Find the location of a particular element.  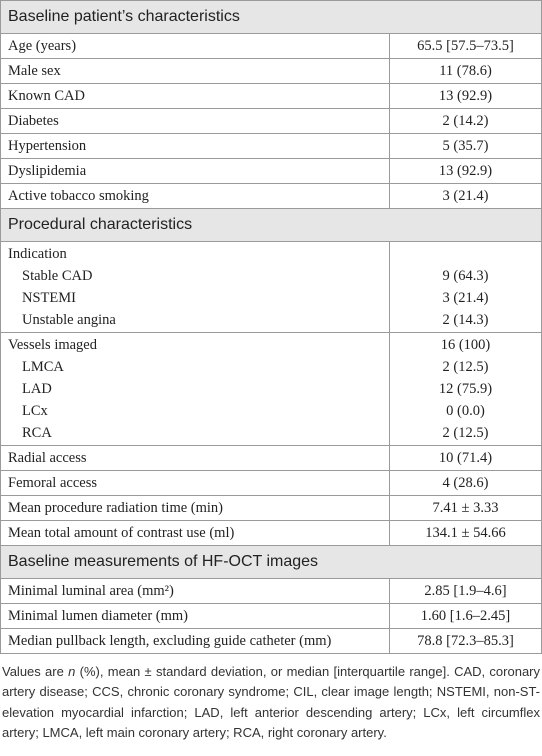

section-header: Baseline measurements of HF-OCT images is located at coordinates (271, 562).